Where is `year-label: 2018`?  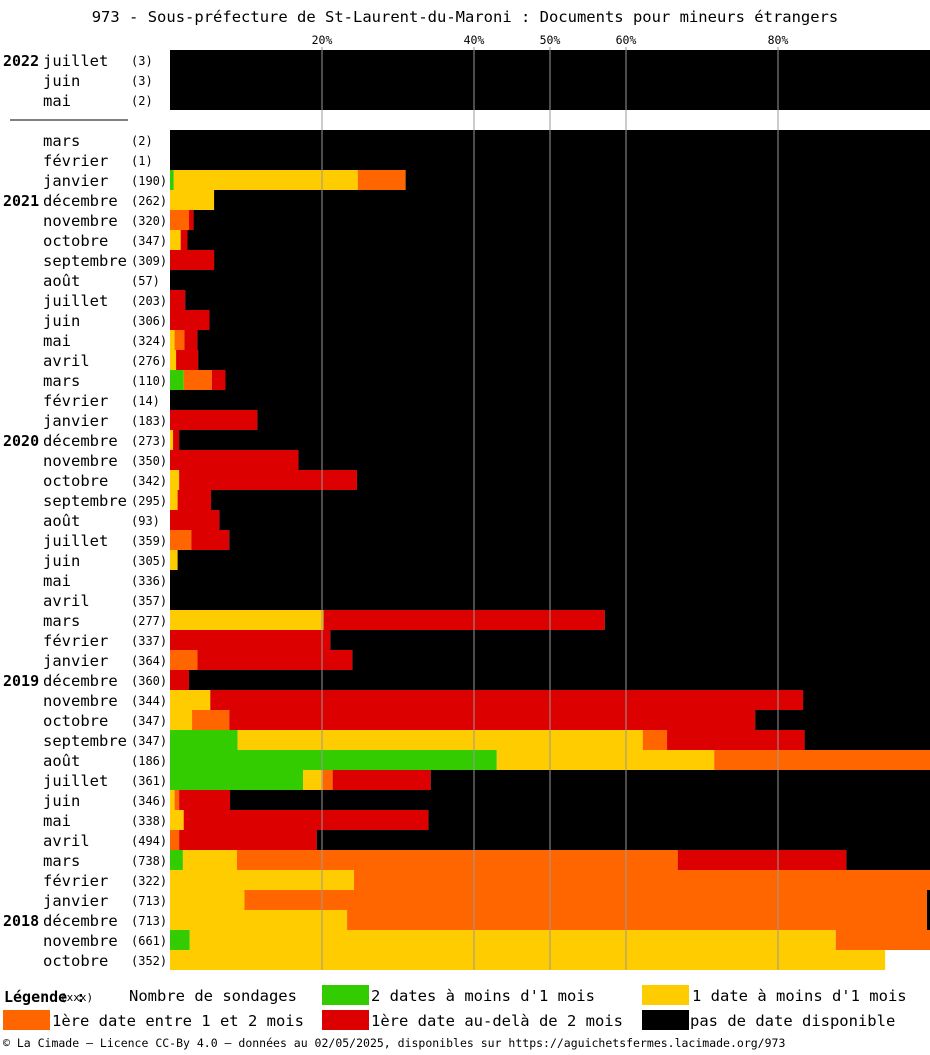
year-label: 2018 is located at coordinates (21, 921).